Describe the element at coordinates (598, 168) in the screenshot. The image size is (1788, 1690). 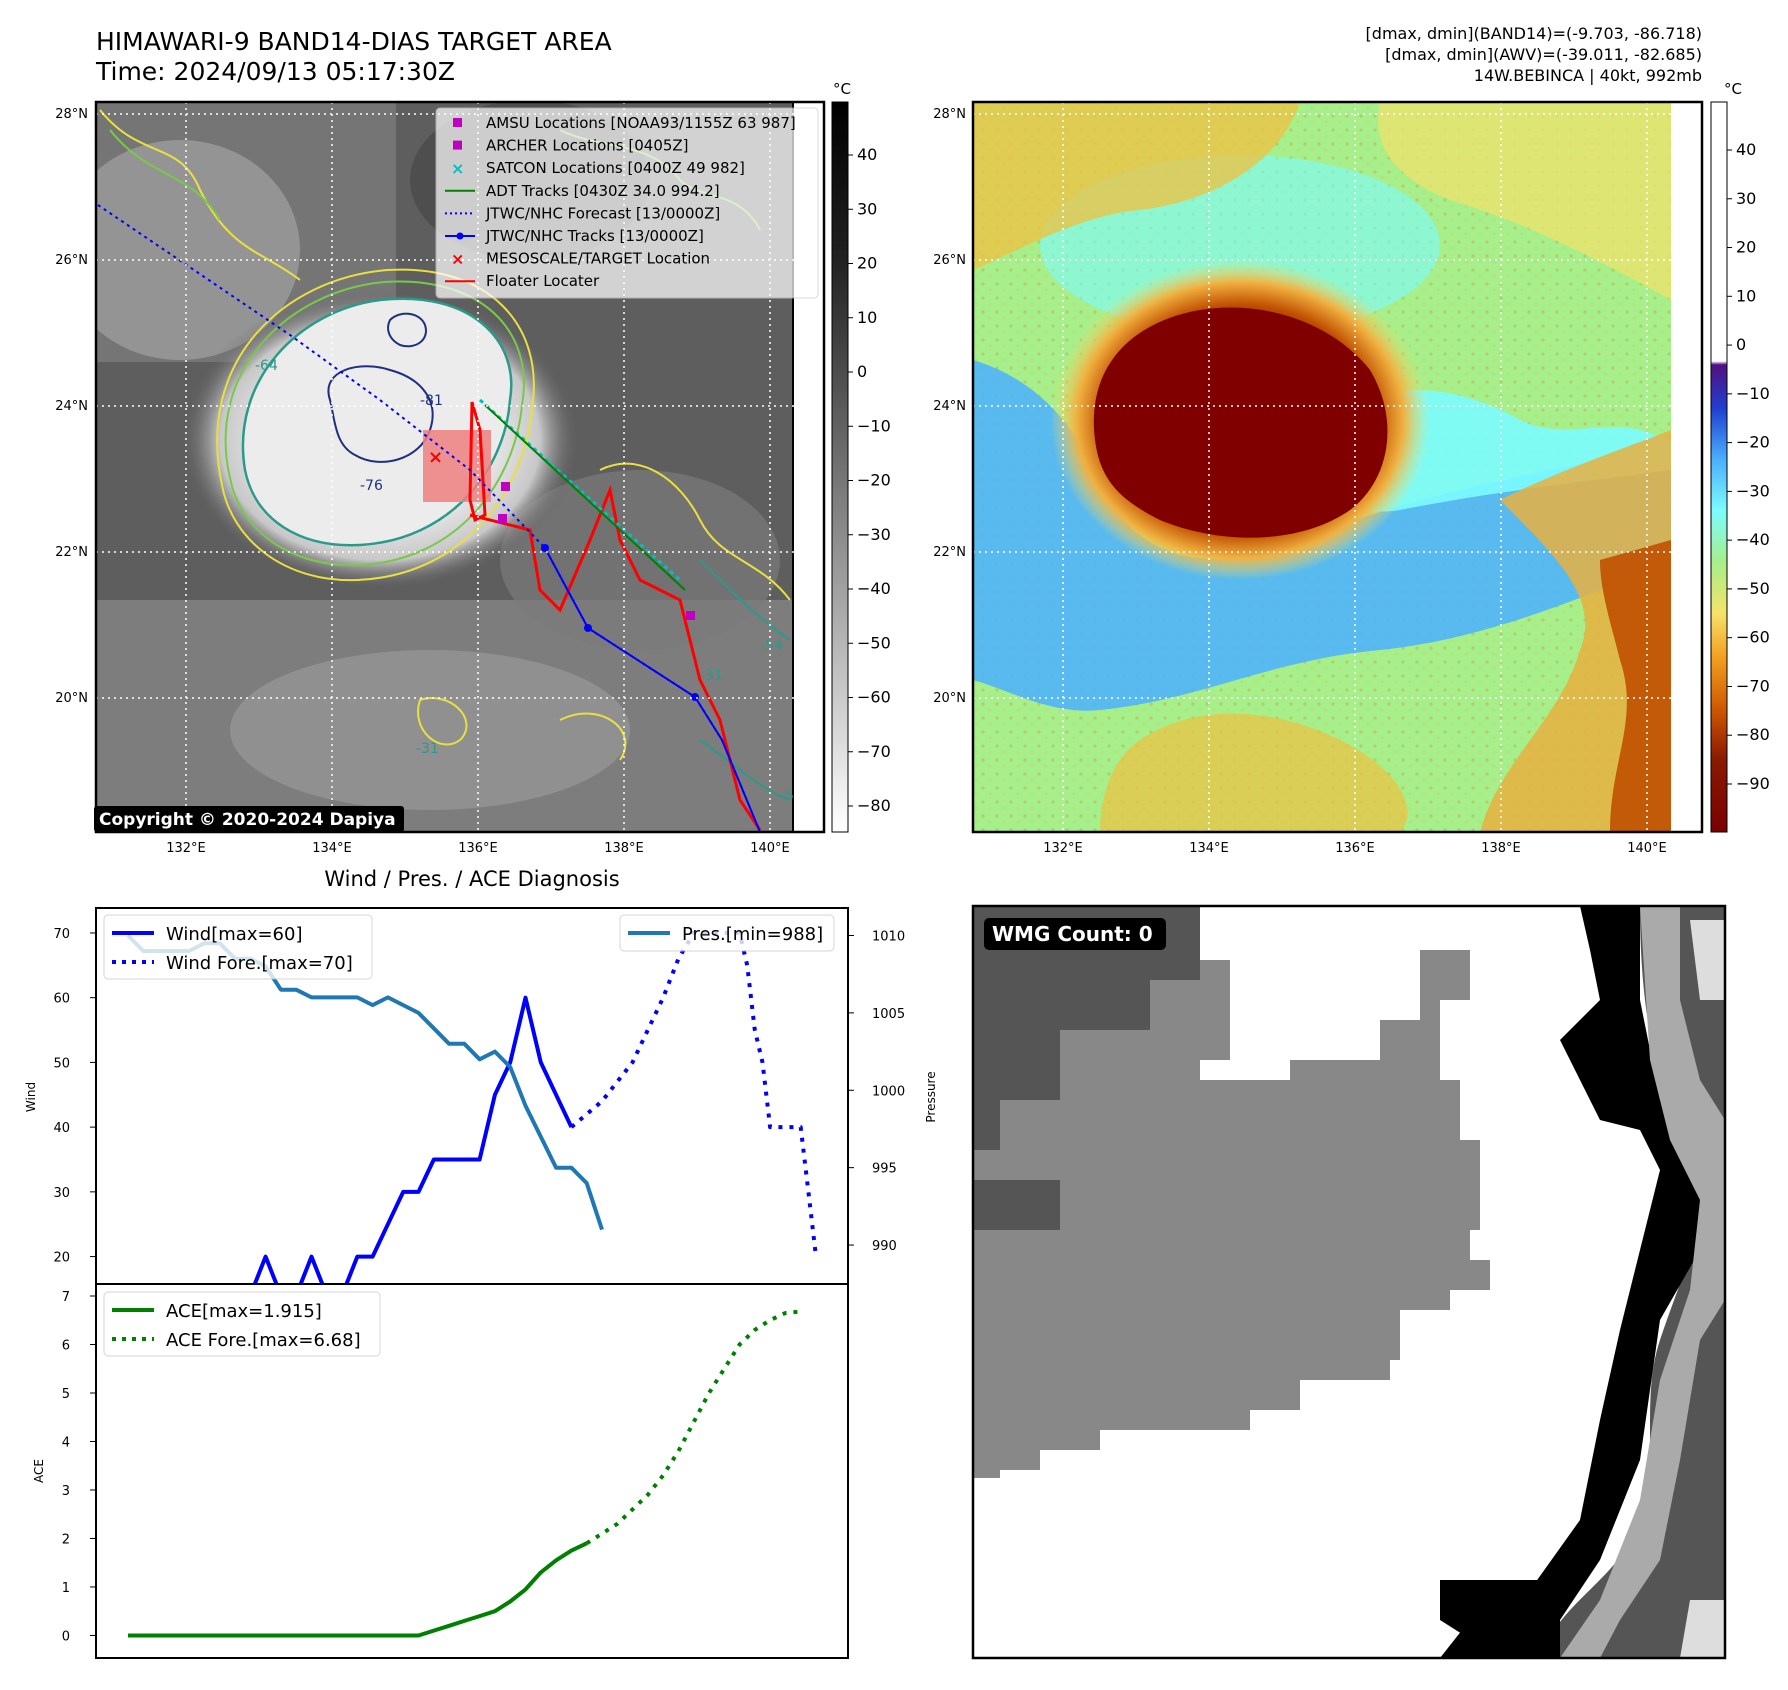
I see `legend-entry: × SATCON Locations [0400Z 49 982]` at that location.